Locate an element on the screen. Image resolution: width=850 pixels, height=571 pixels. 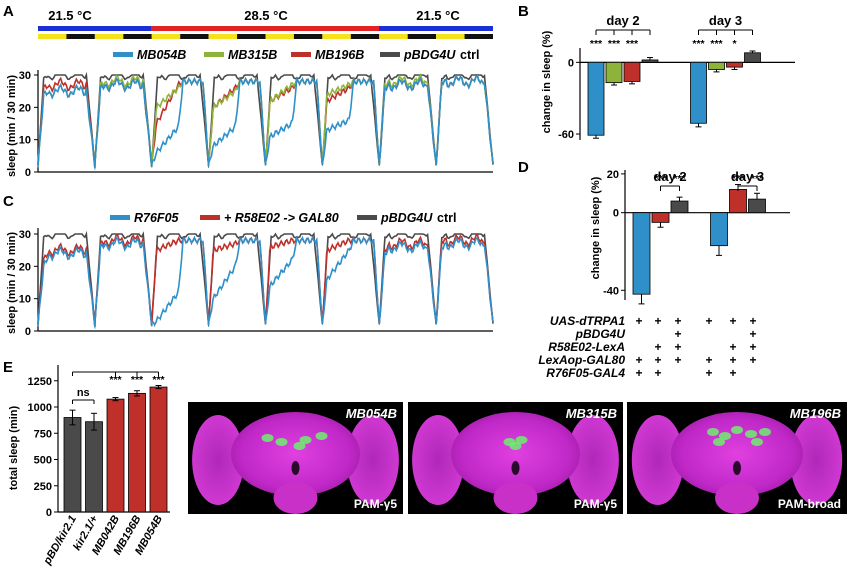
y-tick-label: 30 is located at coordinates (25, 235).